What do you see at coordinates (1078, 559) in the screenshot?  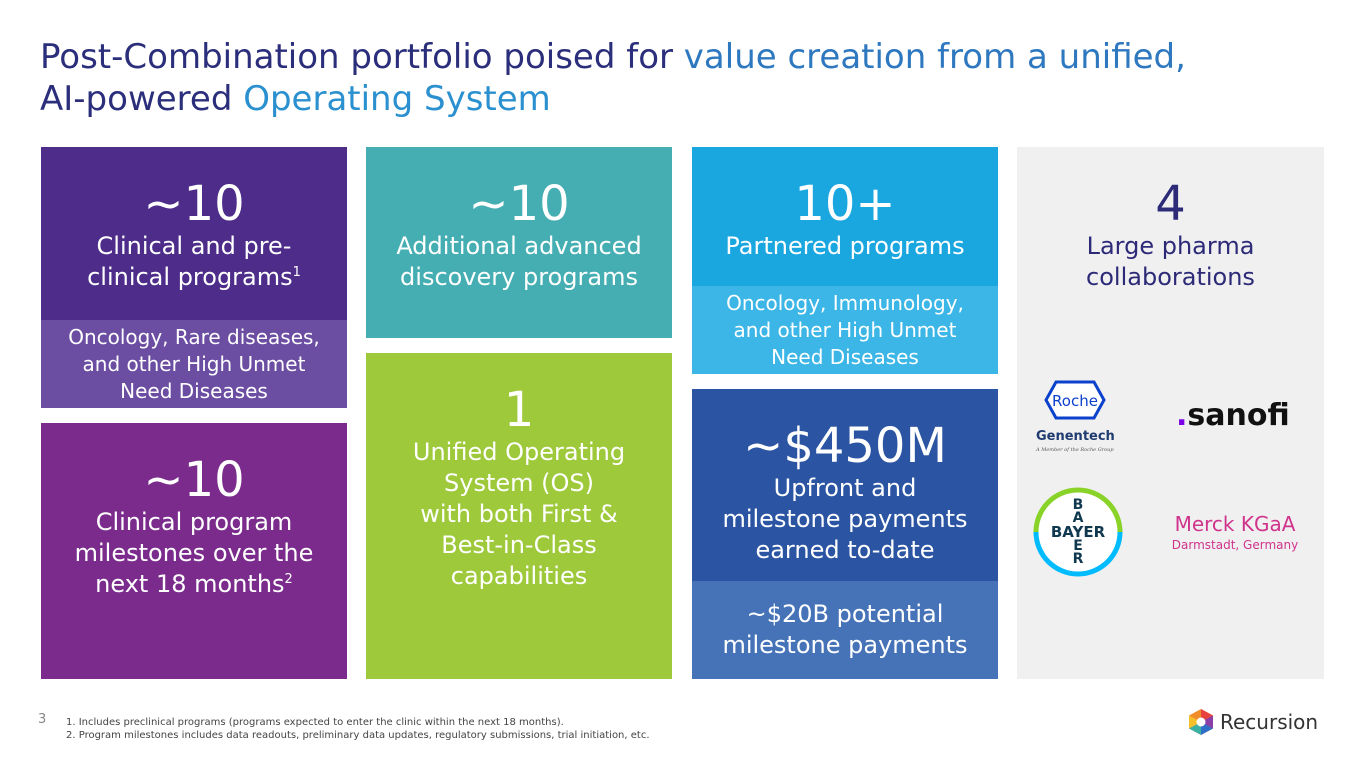 I see `svg-text: R` at bounding box center [1078, 559].